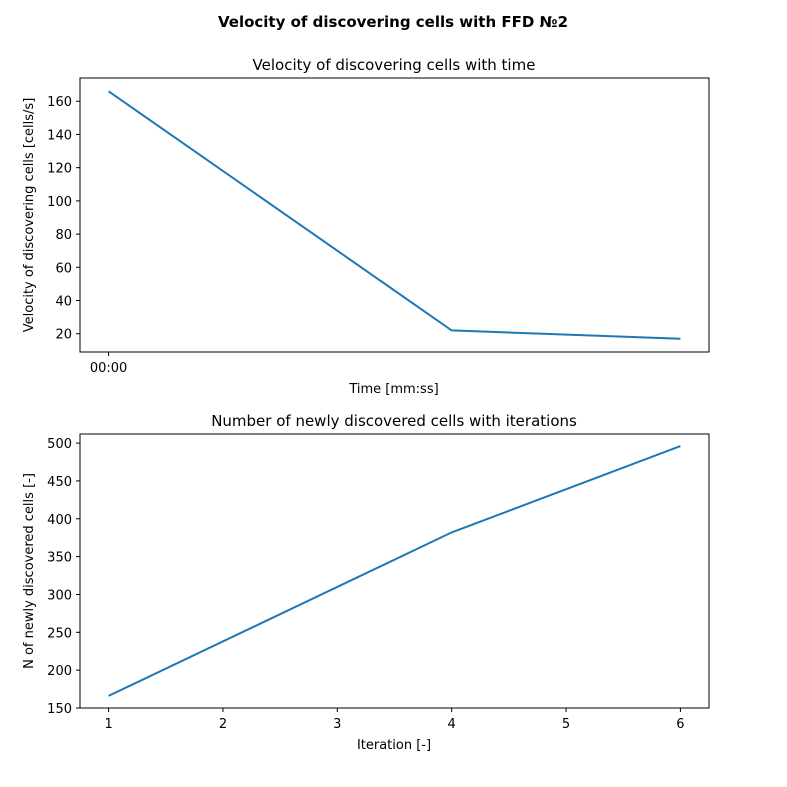 Image resolution: width=787 pixels, height=787 pixels. Describe the element at coordinates (63, 268) in the screenshot. I see `velocity-ytick-label: 60` at that location.